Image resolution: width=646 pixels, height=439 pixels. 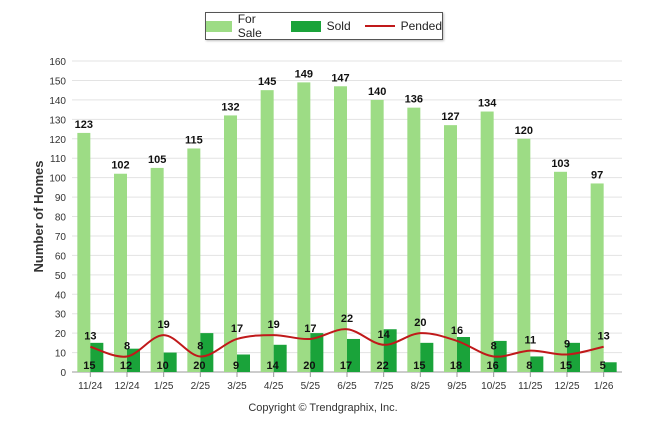 I want to click on data-label-for-sale: 132, so click(x=230, y=107).